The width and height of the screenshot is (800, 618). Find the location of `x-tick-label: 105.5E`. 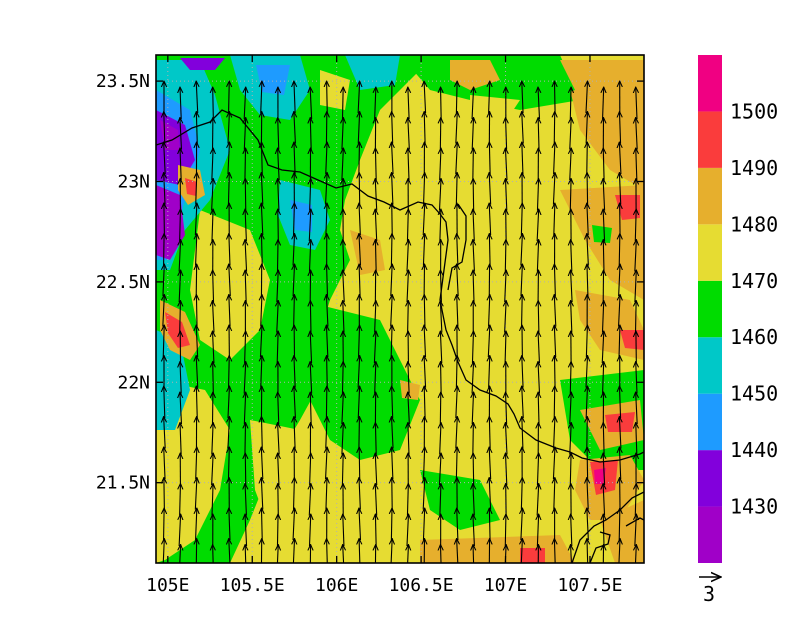

x-tick-label: 105.5E is located at coordinates (252, 585).